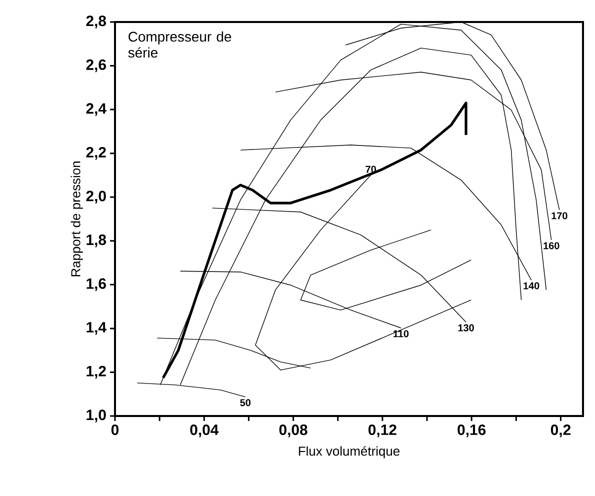  Describe the element at coordinates (532, 286) in the screenshot. I see `series-label: 140` at that location.